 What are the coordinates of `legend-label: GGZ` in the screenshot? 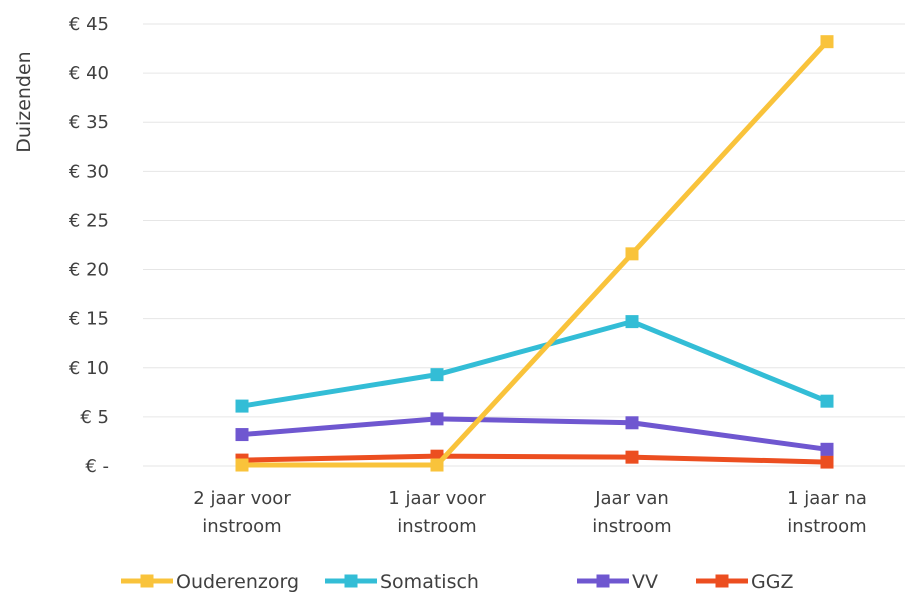 It's located at (772, 582).